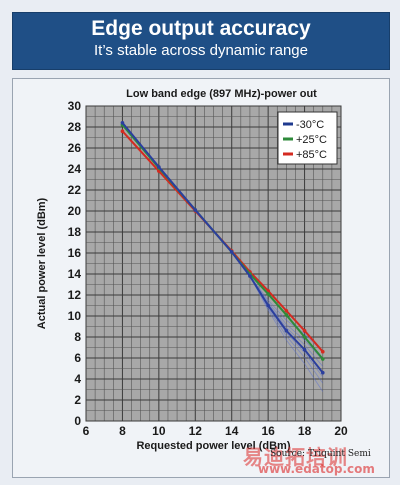 This screenshot has width=400, height=485. I want to click on y-tick-label: 28, so click(75, 127).